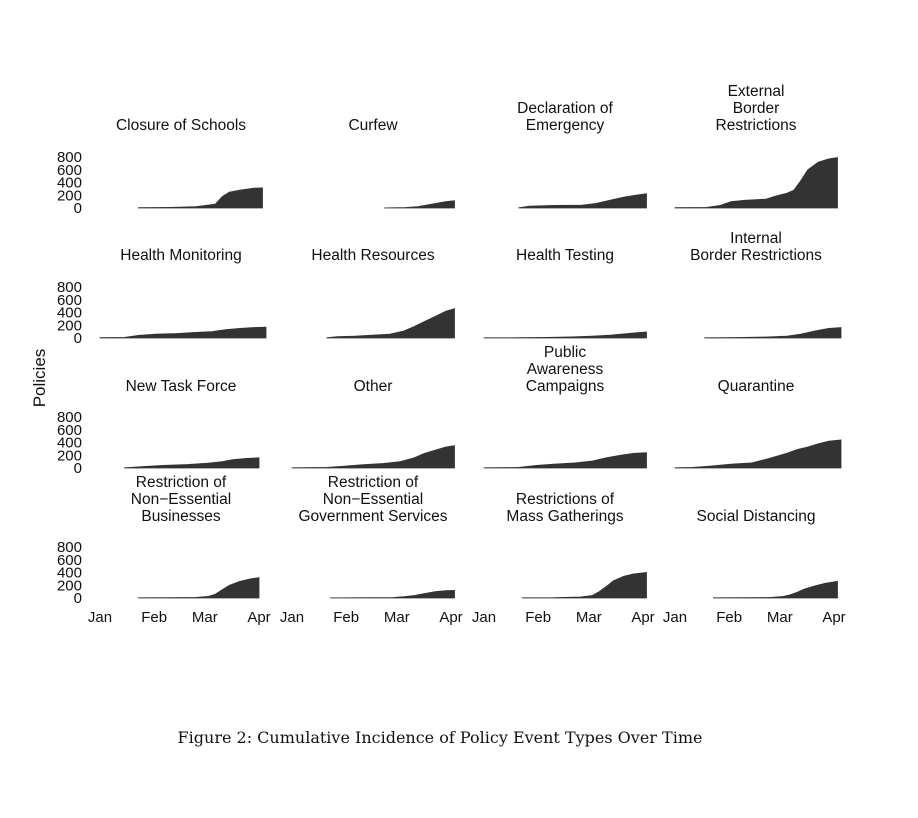  I want to click on panel-title: Social Distancing, so click(756, 516).